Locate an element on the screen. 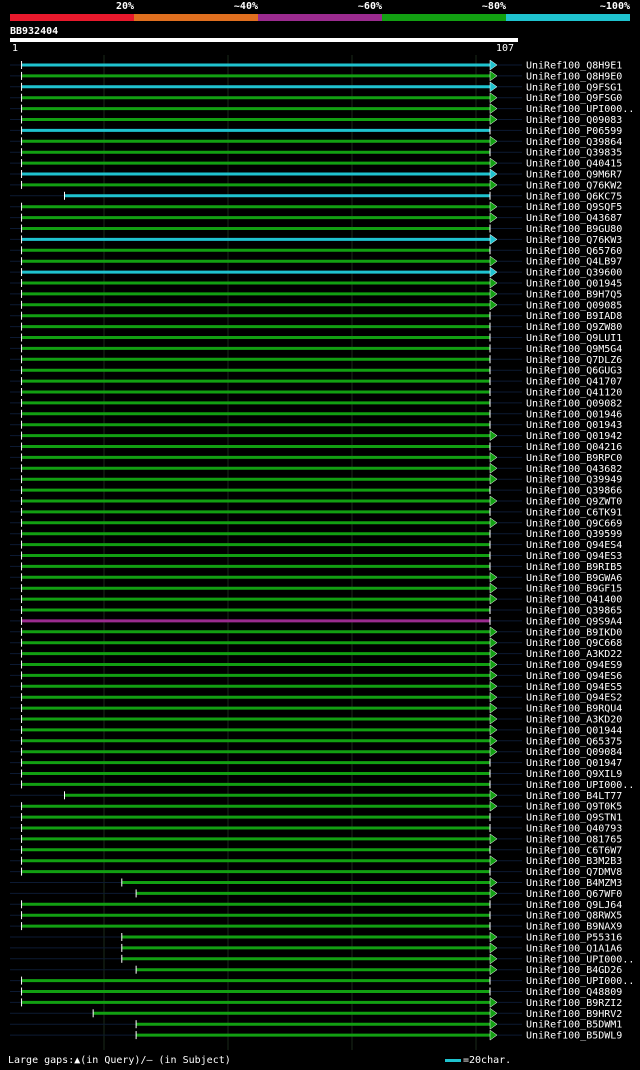 This screenshot has width=640, height=1070. hit-label: UniRef100_Q9S9A4 is located at coordinates (574, 621).